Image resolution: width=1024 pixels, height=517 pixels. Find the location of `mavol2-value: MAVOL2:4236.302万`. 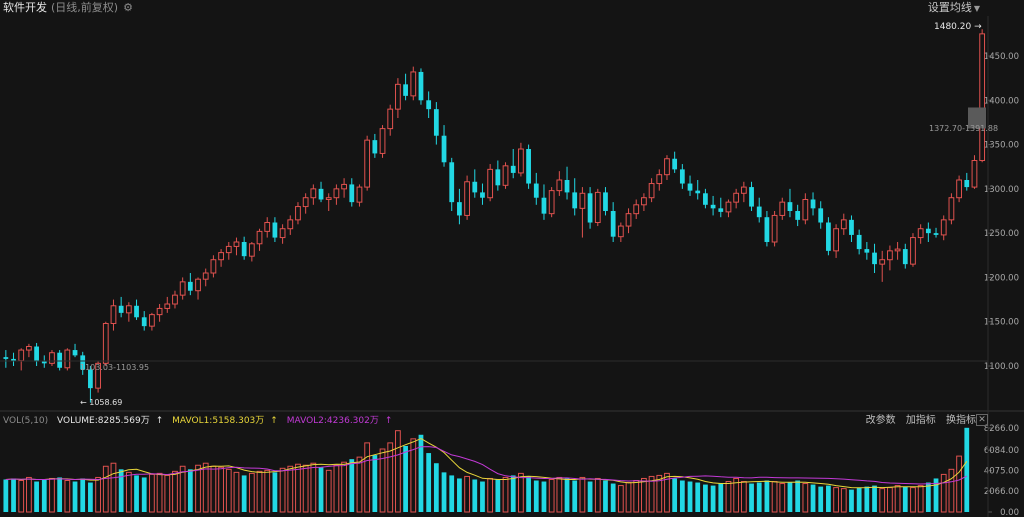

mavol2-value: MAVOL2:4236.302万 is located at coordinates (332, 421).